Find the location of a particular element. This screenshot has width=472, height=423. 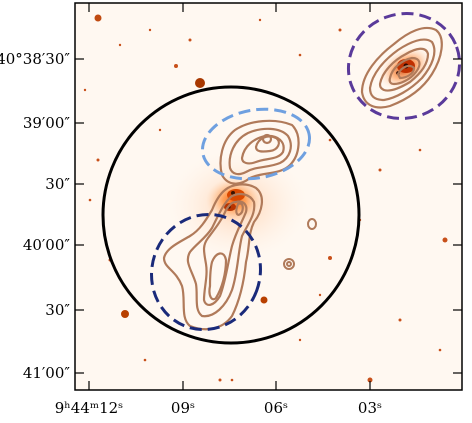

contours-lower-lobe is located at coordinates (212, 257).